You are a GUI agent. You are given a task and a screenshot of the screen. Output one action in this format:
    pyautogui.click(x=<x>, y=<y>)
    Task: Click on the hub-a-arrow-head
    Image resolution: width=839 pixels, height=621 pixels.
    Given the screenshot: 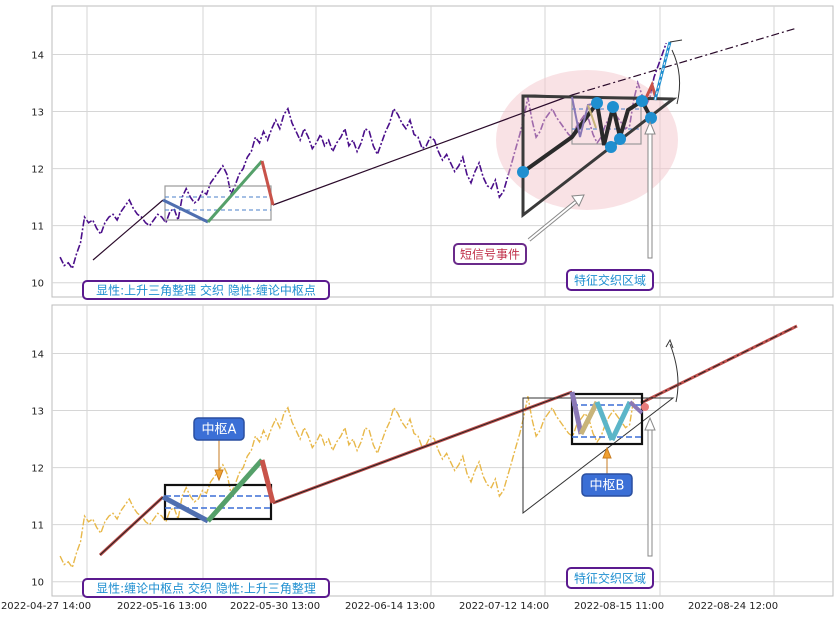 What is the action you would take?
    pyautogui.click(x=219, y=475)
    